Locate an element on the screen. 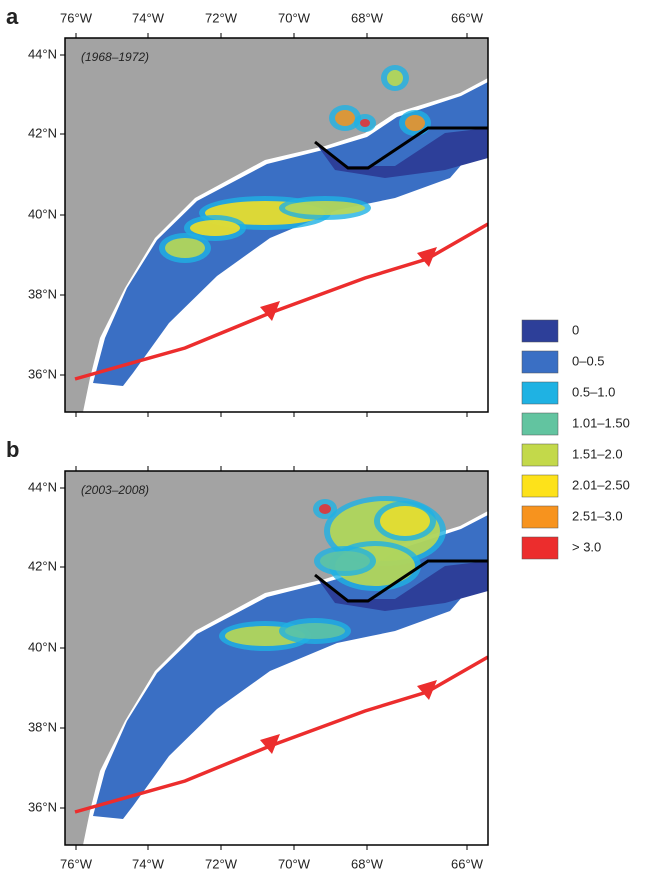 Image resolution: width=658 pixels, height=879 pixels. legend-label: 0 is located at coordinates (575, 329).